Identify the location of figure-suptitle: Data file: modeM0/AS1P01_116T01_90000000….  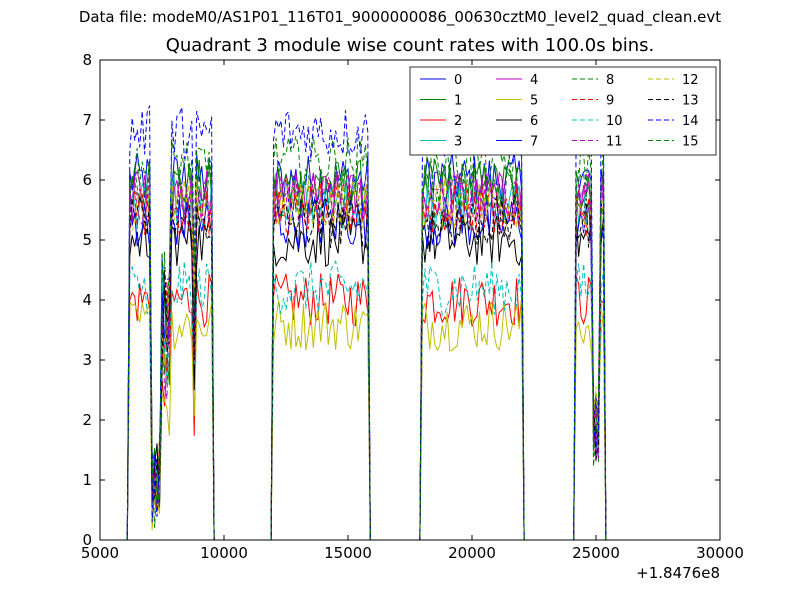
(400, 17).